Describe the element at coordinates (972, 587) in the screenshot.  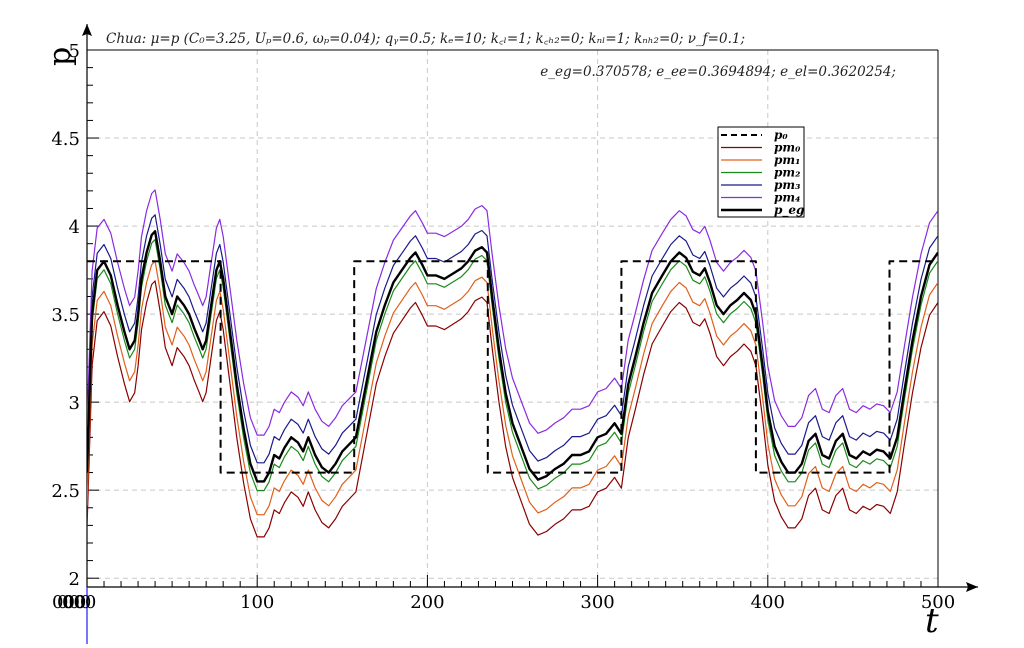
I see `x-axis-arrow` at that location.